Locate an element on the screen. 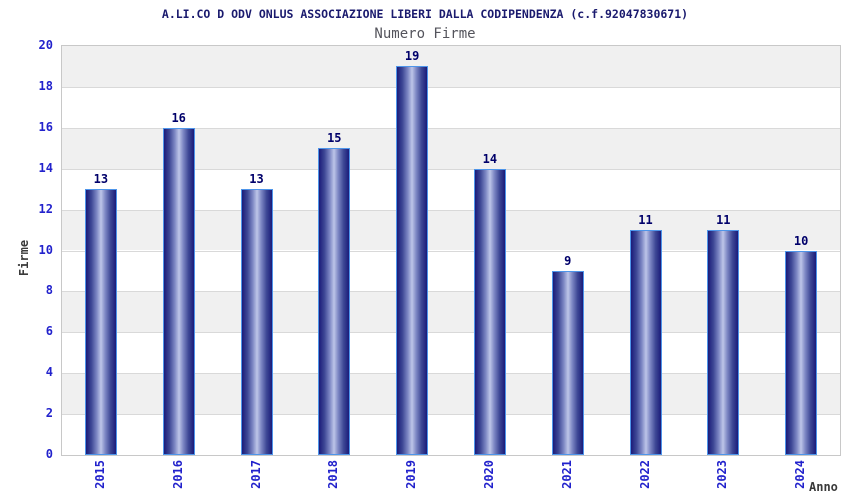 The height and width of the screenshot is (500, 850). bar-value-label-2018: 15 is located at coordinates (334, 138).